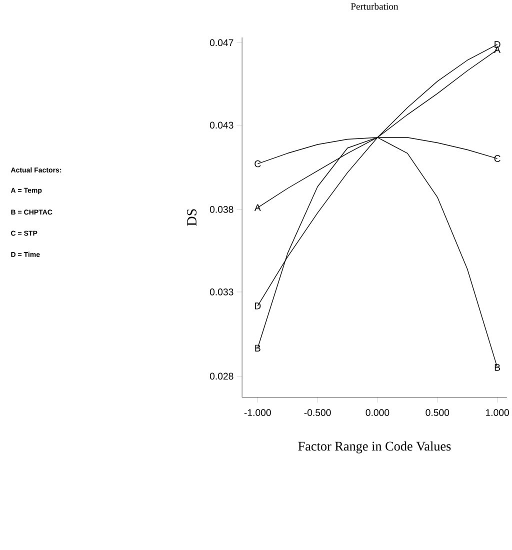  Describe the element at coordinates (374, 6) in the screenshot. I see `chart-title: Perturbation` at that location.